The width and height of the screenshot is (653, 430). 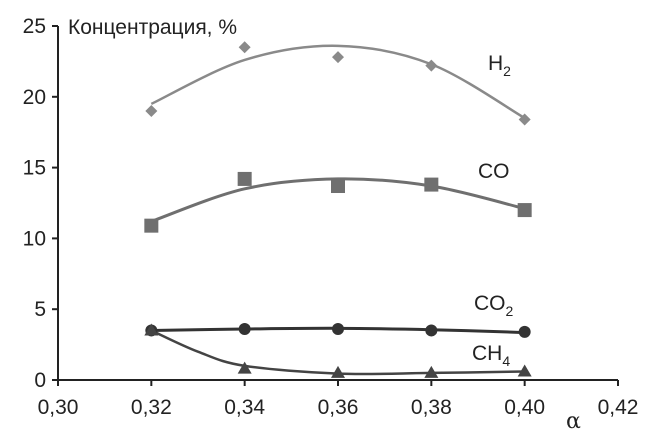 I want to click on series-line-co, so click(x=338, y=200).